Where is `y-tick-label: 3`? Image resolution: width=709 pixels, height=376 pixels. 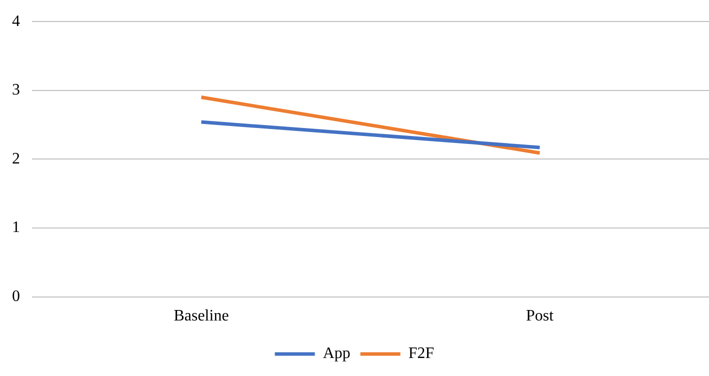 y-tick-label: 3 is located at coordinates (16, 90).